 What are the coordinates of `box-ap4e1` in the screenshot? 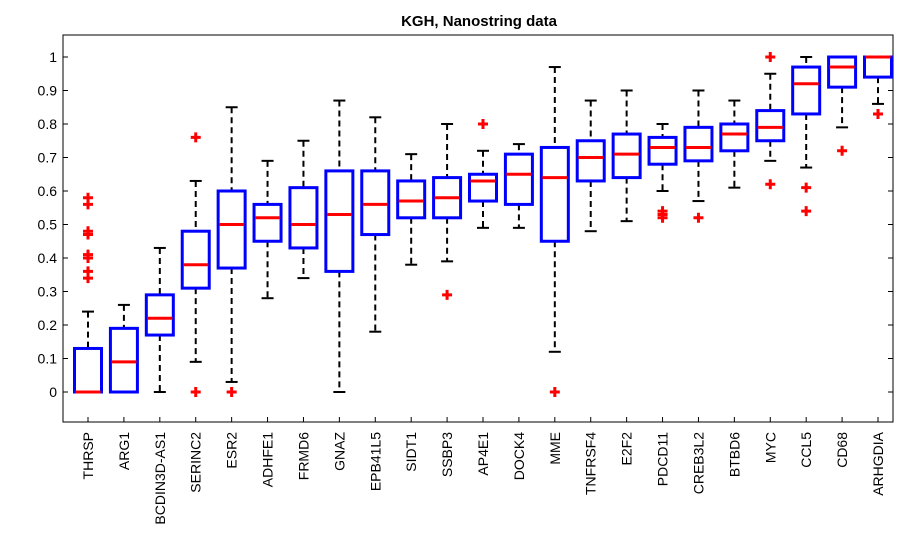 It's located at (483, 174).